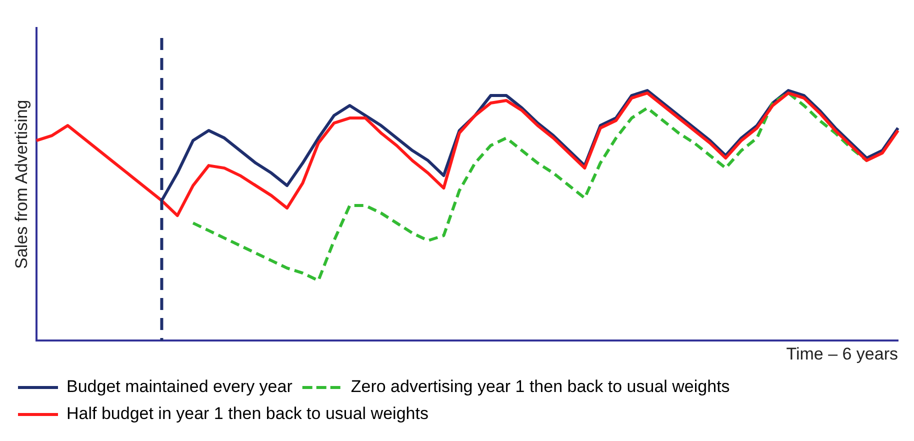 The image size is (914, 441). What do you see at coordinates (21, 184) in the screenshot?
I see `y-axis-title: Sales from Advertising` at bounding box center [21, 184].